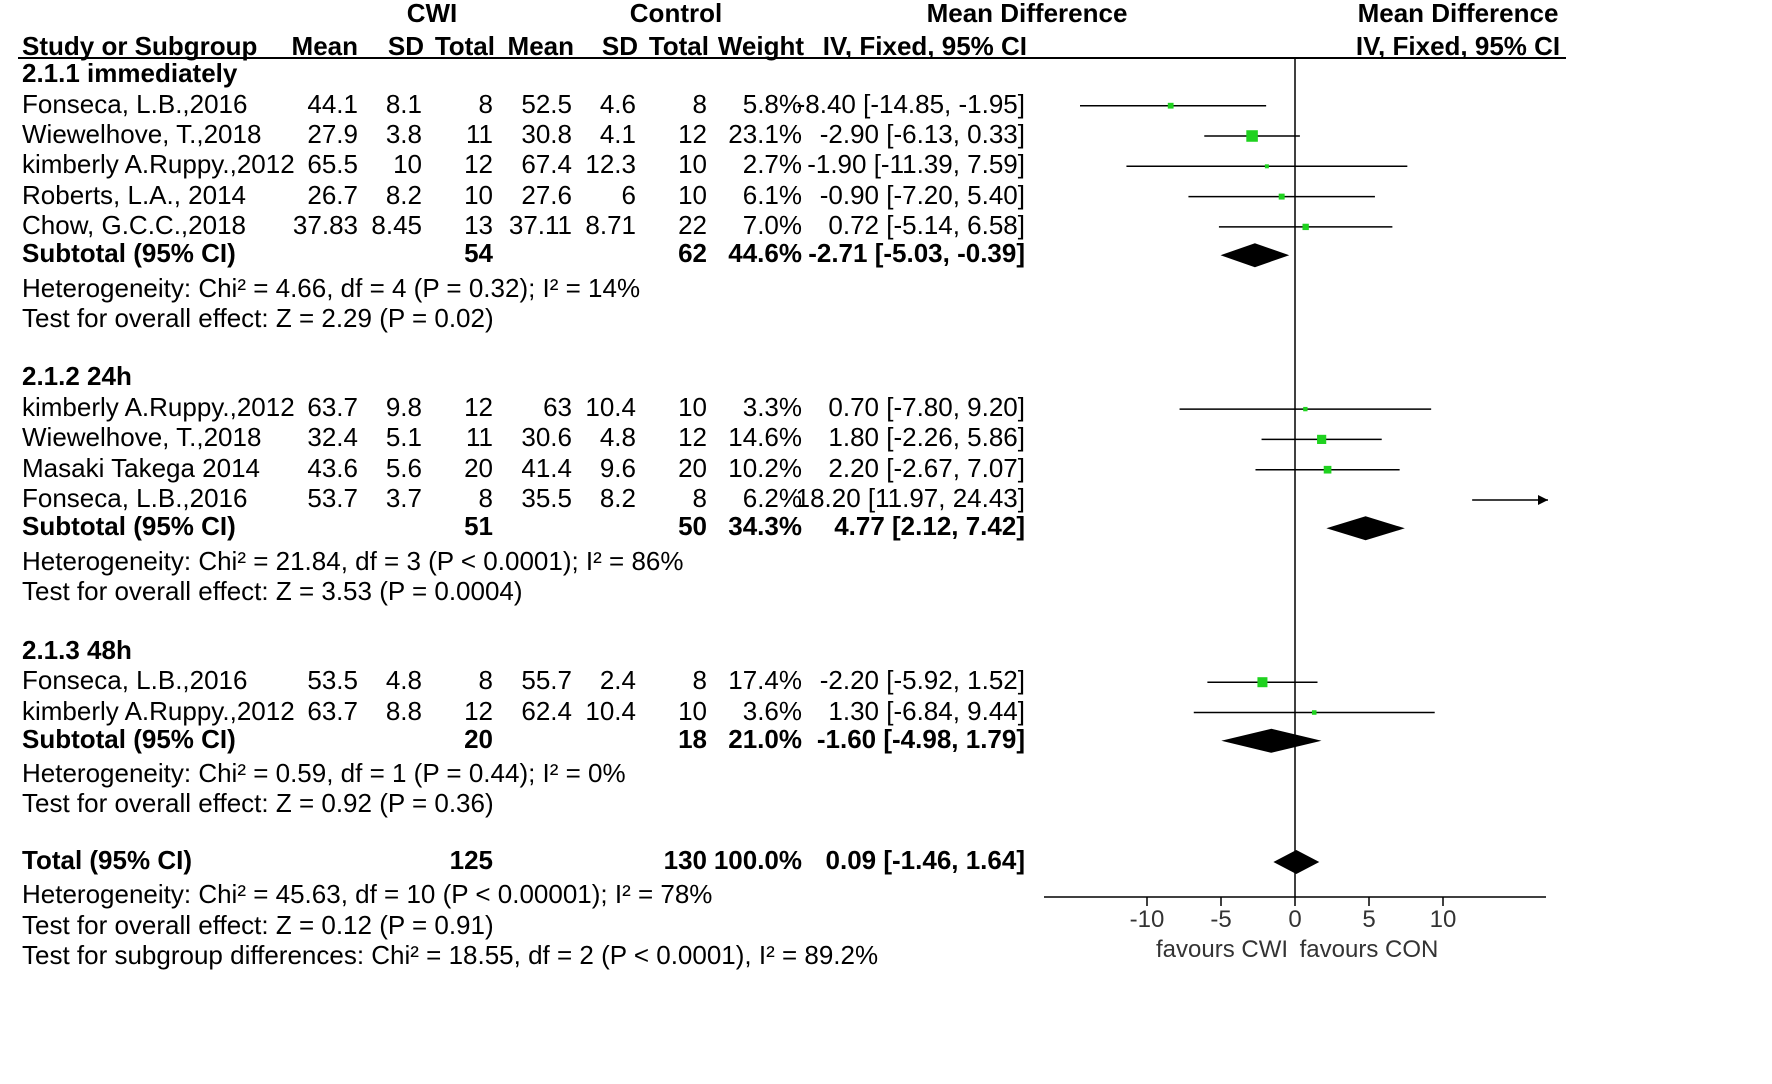  What do you see at coordinates (107, 860) in the screenshot?
I see `total-label: Total (95% CI)` at bounding box center [107, 860].